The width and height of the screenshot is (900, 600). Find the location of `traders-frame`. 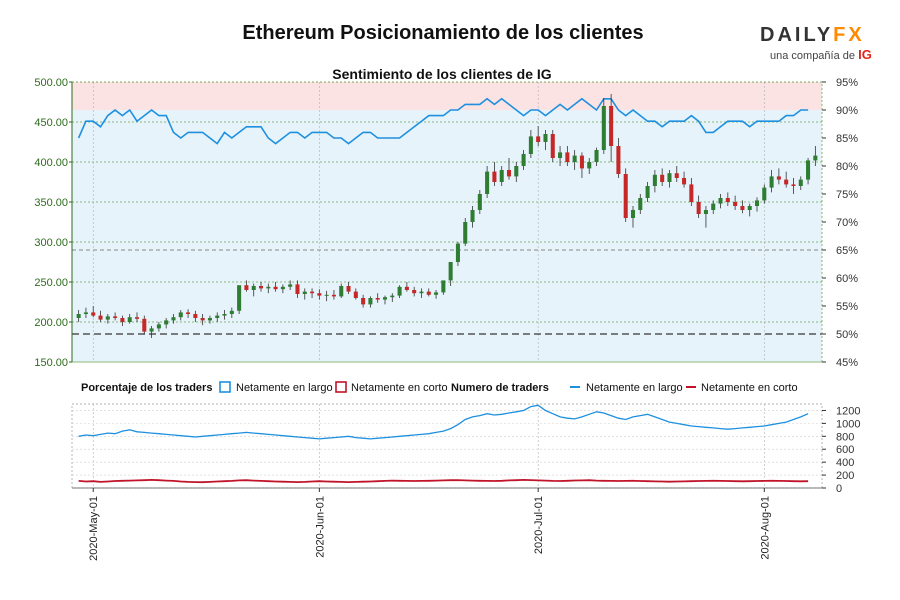

traders-frame is located at coordinates (447, 446).